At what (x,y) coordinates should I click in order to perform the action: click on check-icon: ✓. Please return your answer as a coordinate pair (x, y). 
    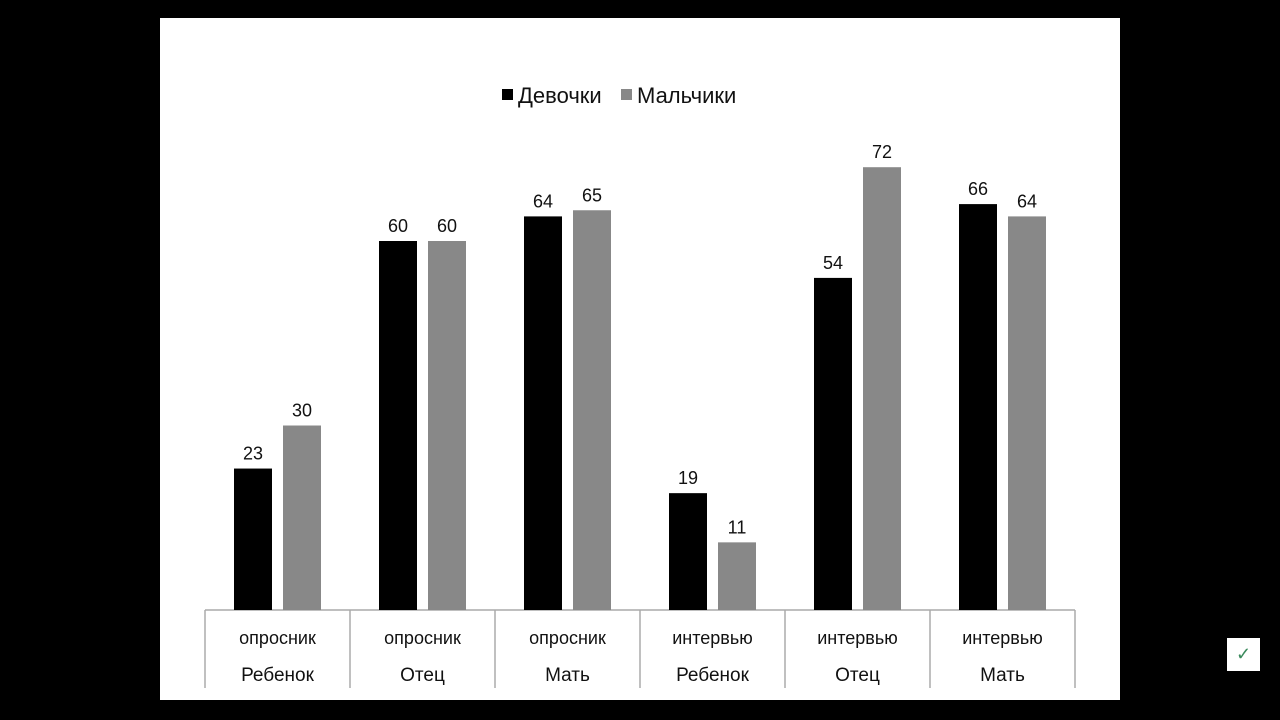
    Looking at the image, I should click on (1243, 654).